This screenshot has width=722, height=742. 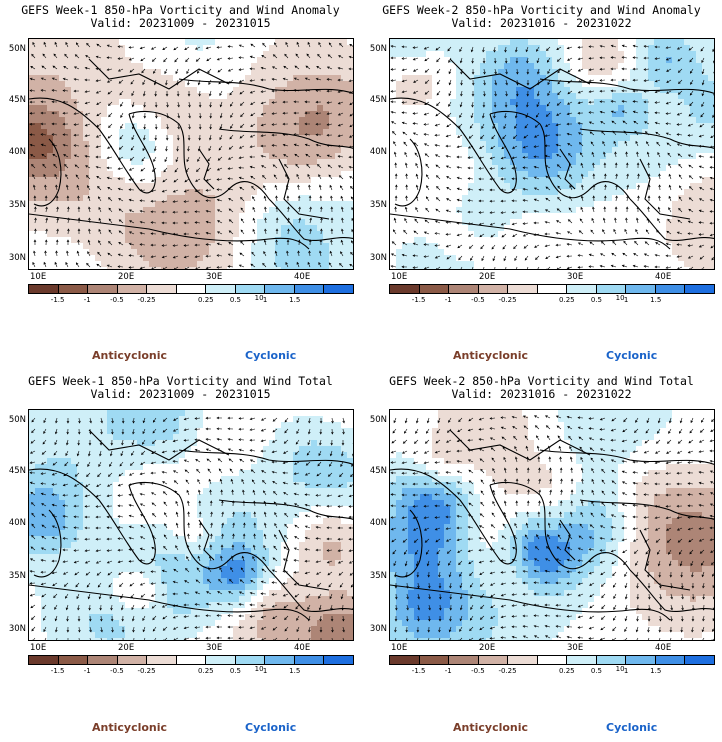 I want to click on colorbar-swatch, so click(x=44, y=289).